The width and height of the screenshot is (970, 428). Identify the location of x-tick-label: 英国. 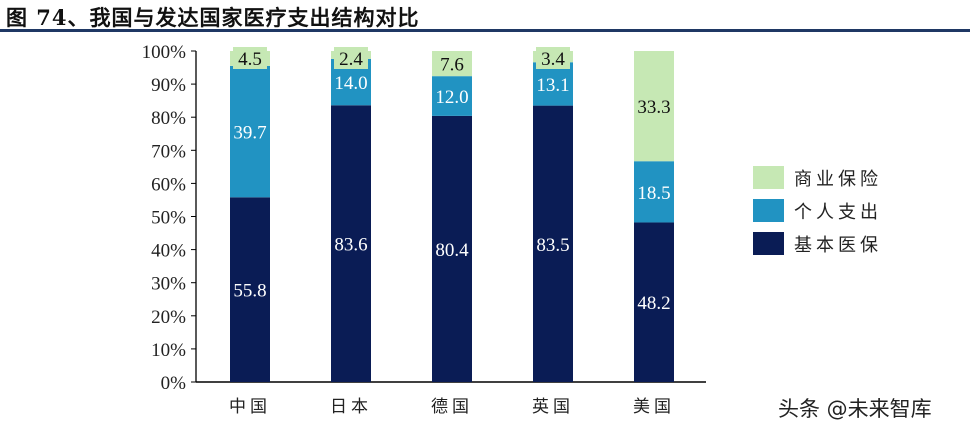
(553, 407).